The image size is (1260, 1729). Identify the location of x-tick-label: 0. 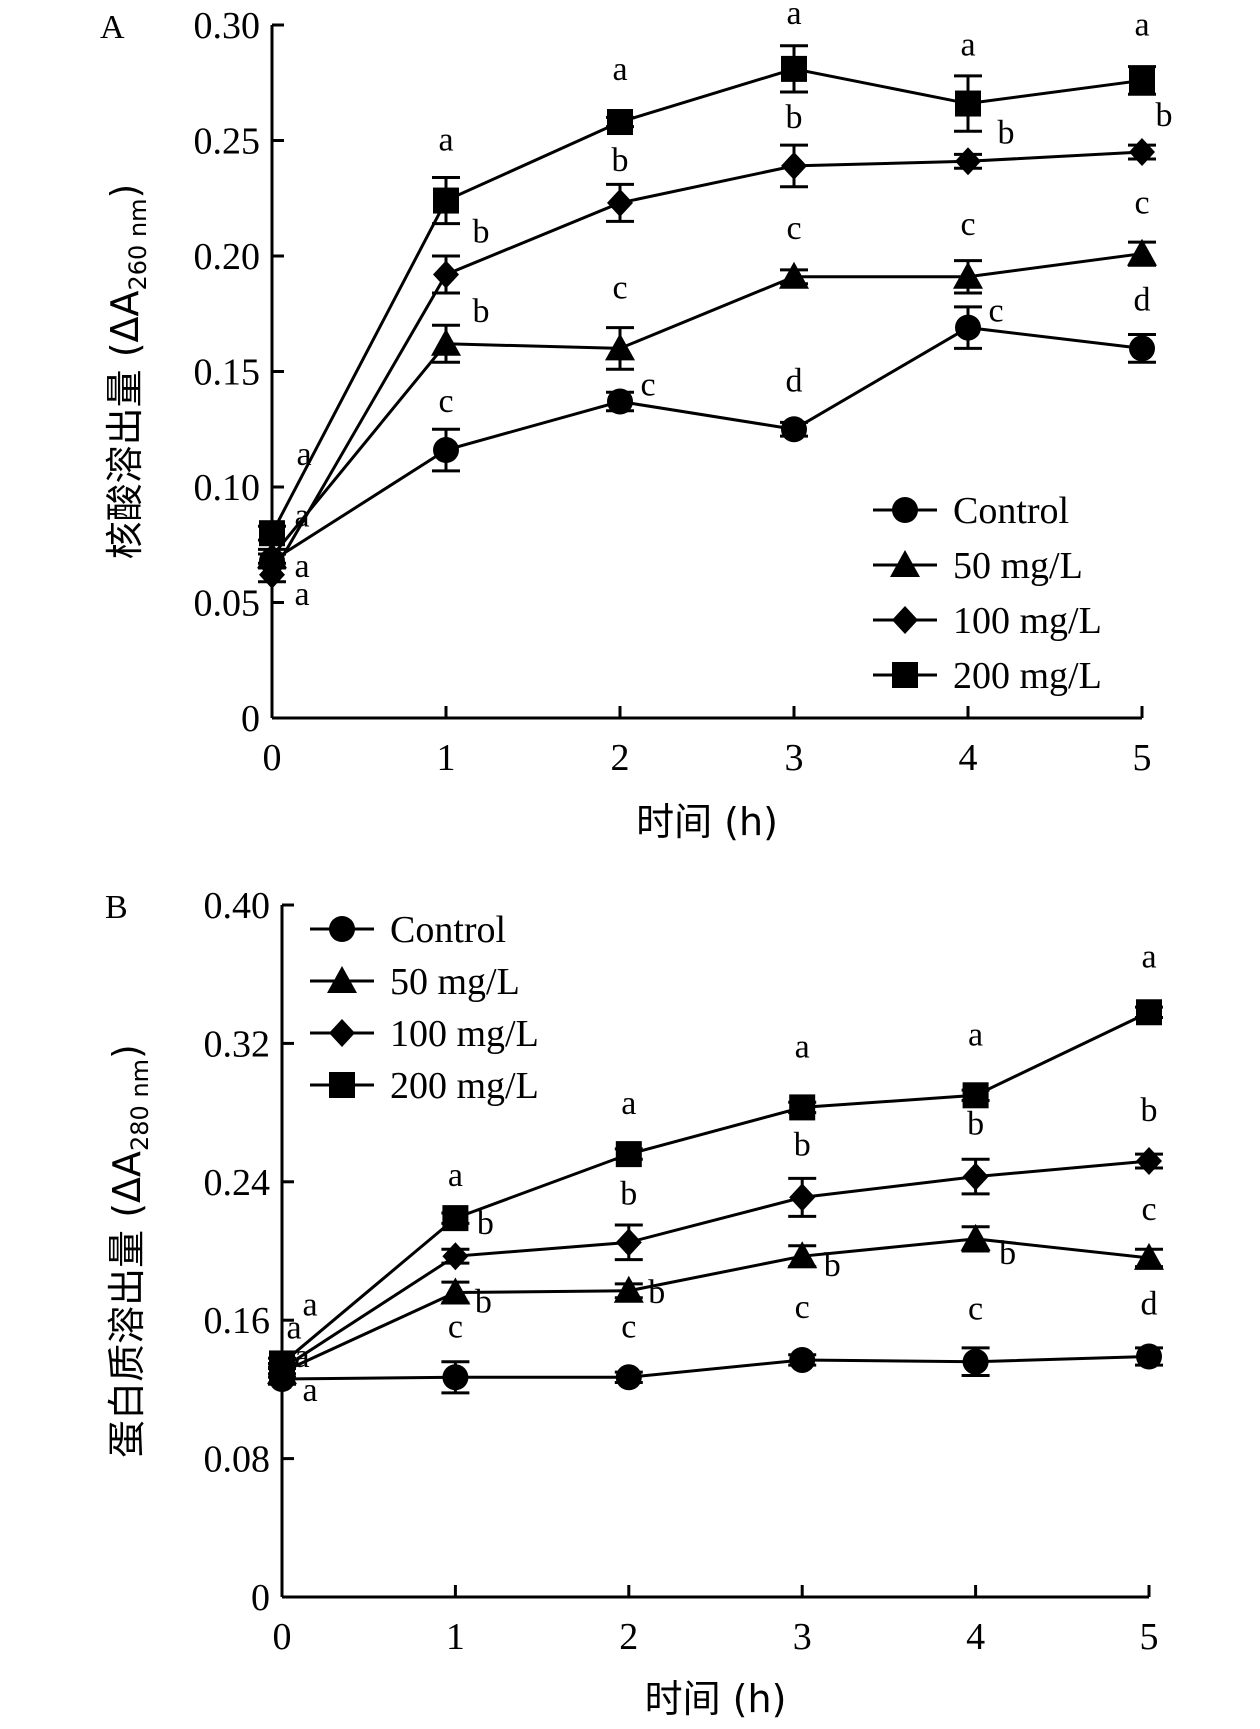
(282, 1637).